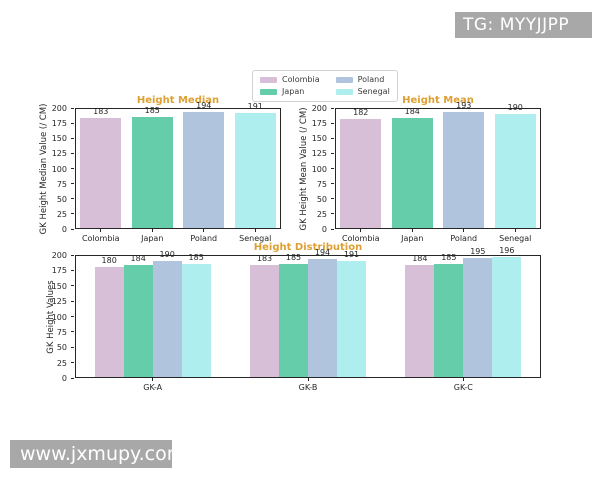 Image resolution: width=600 pixels, height=480 pixels. What do you see at coordinates (178, 100) in the screenshot?
I see `chart-title: Height Median` at bounding box center [178, 100].